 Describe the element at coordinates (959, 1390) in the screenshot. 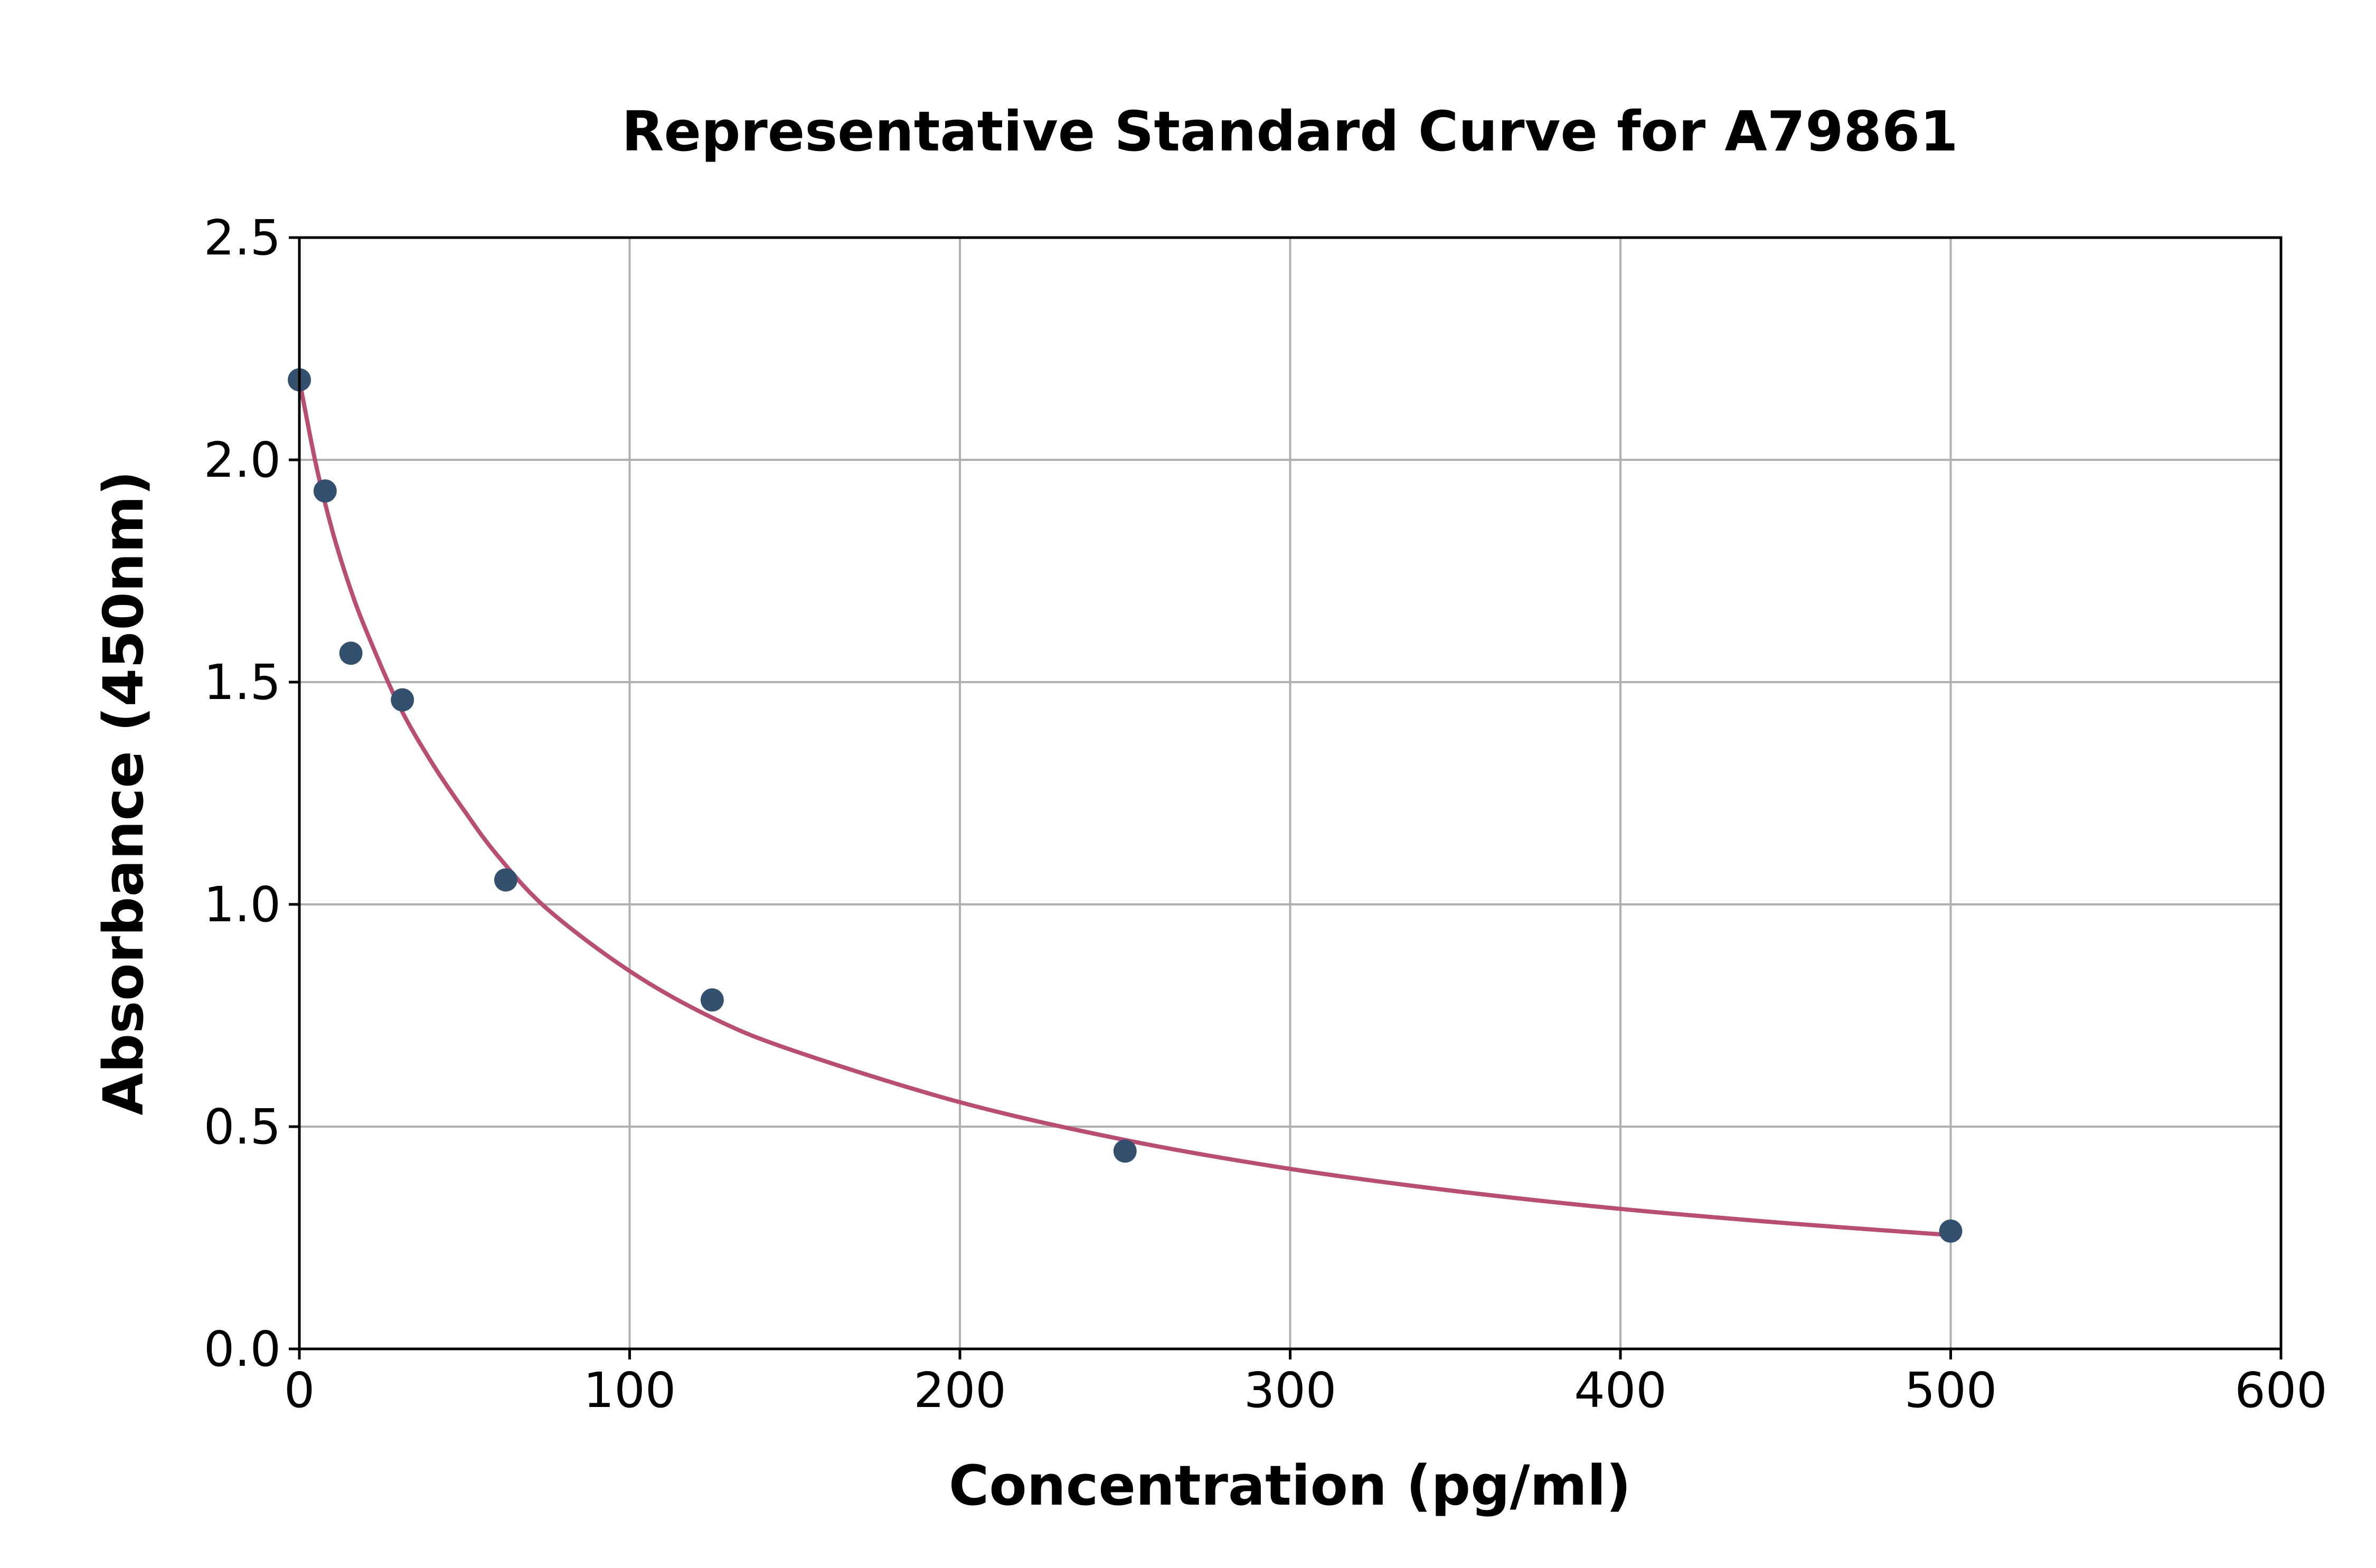

I see `x-tick-label: 200` at that location.